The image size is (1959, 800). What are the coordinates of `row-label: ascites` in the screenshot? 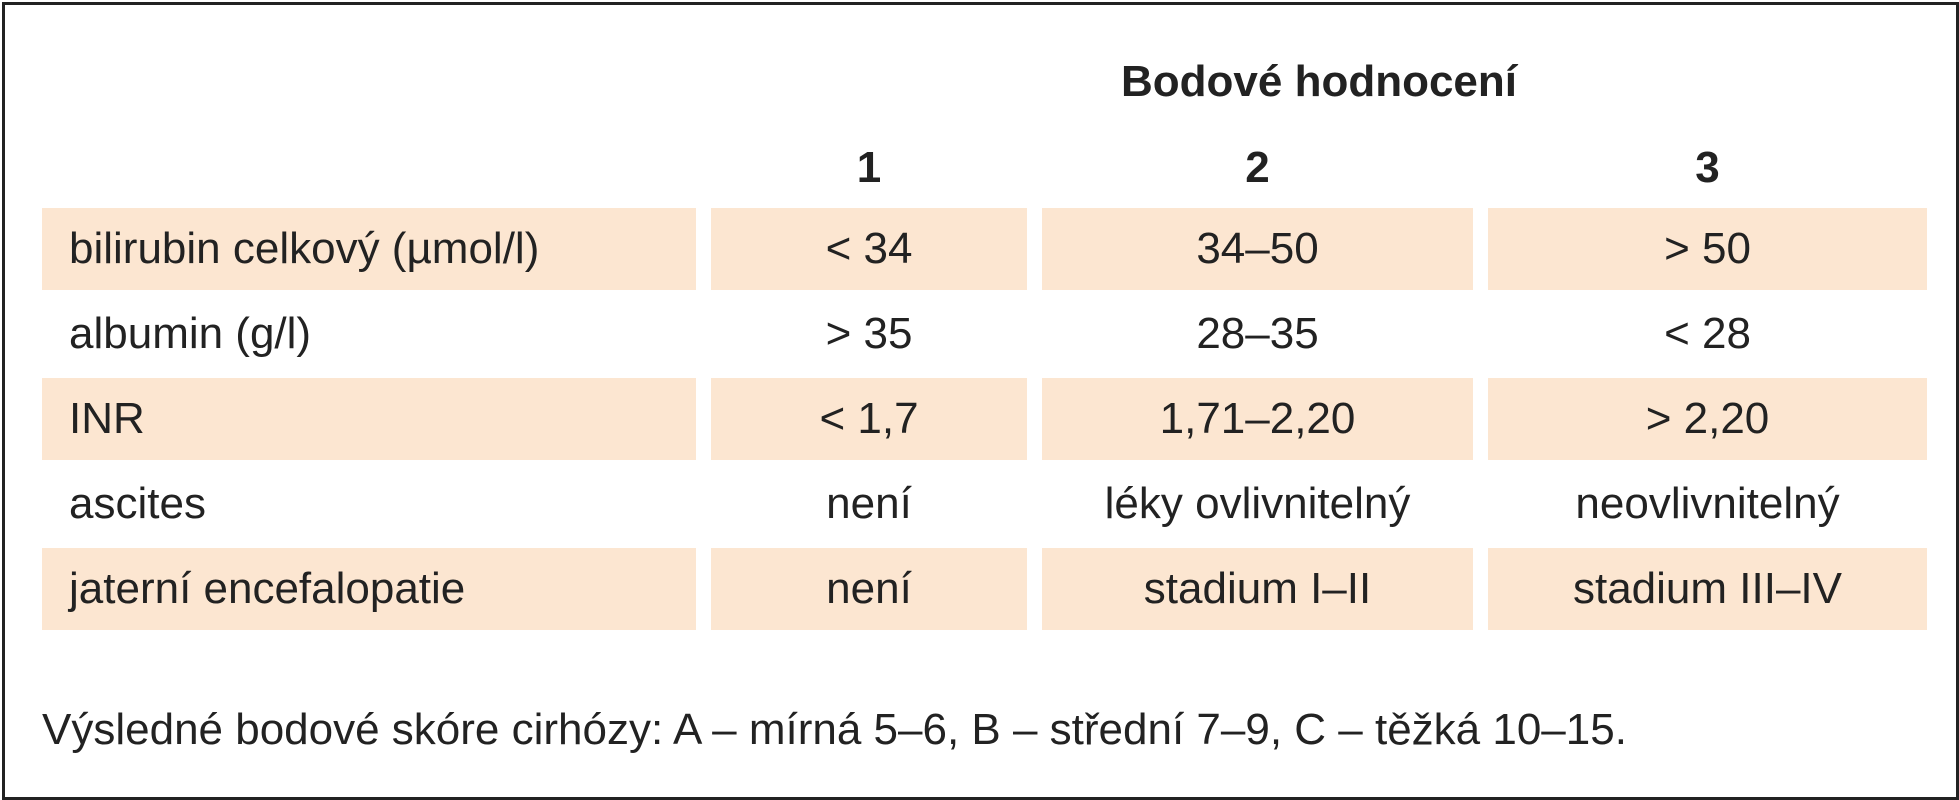 It's located at (137, 503).